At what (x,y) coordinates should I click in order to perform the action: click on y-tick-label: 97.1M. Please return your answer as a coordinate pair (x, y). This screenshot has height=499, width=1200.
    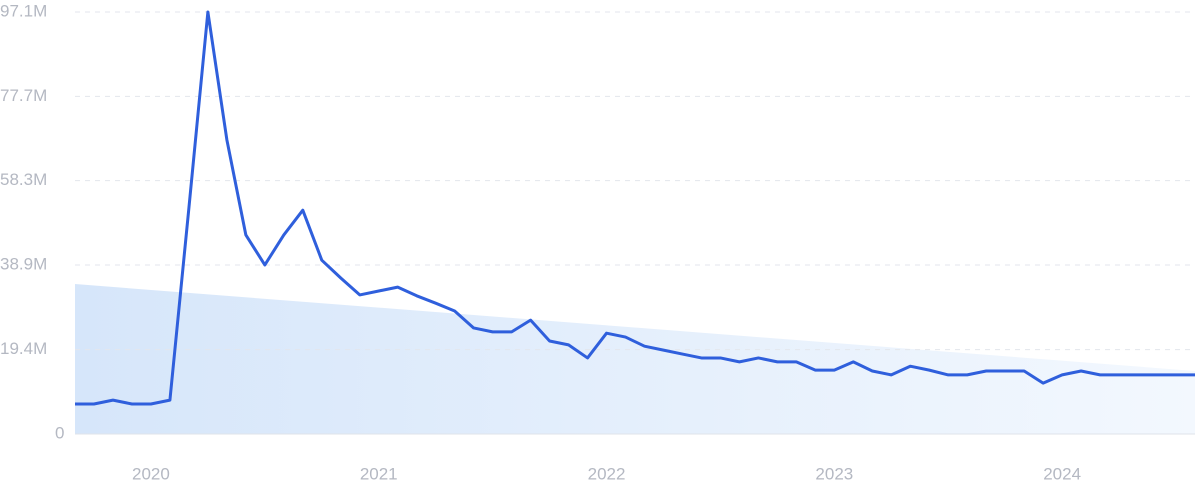
    Looking at the image, I should click on (23, 10).